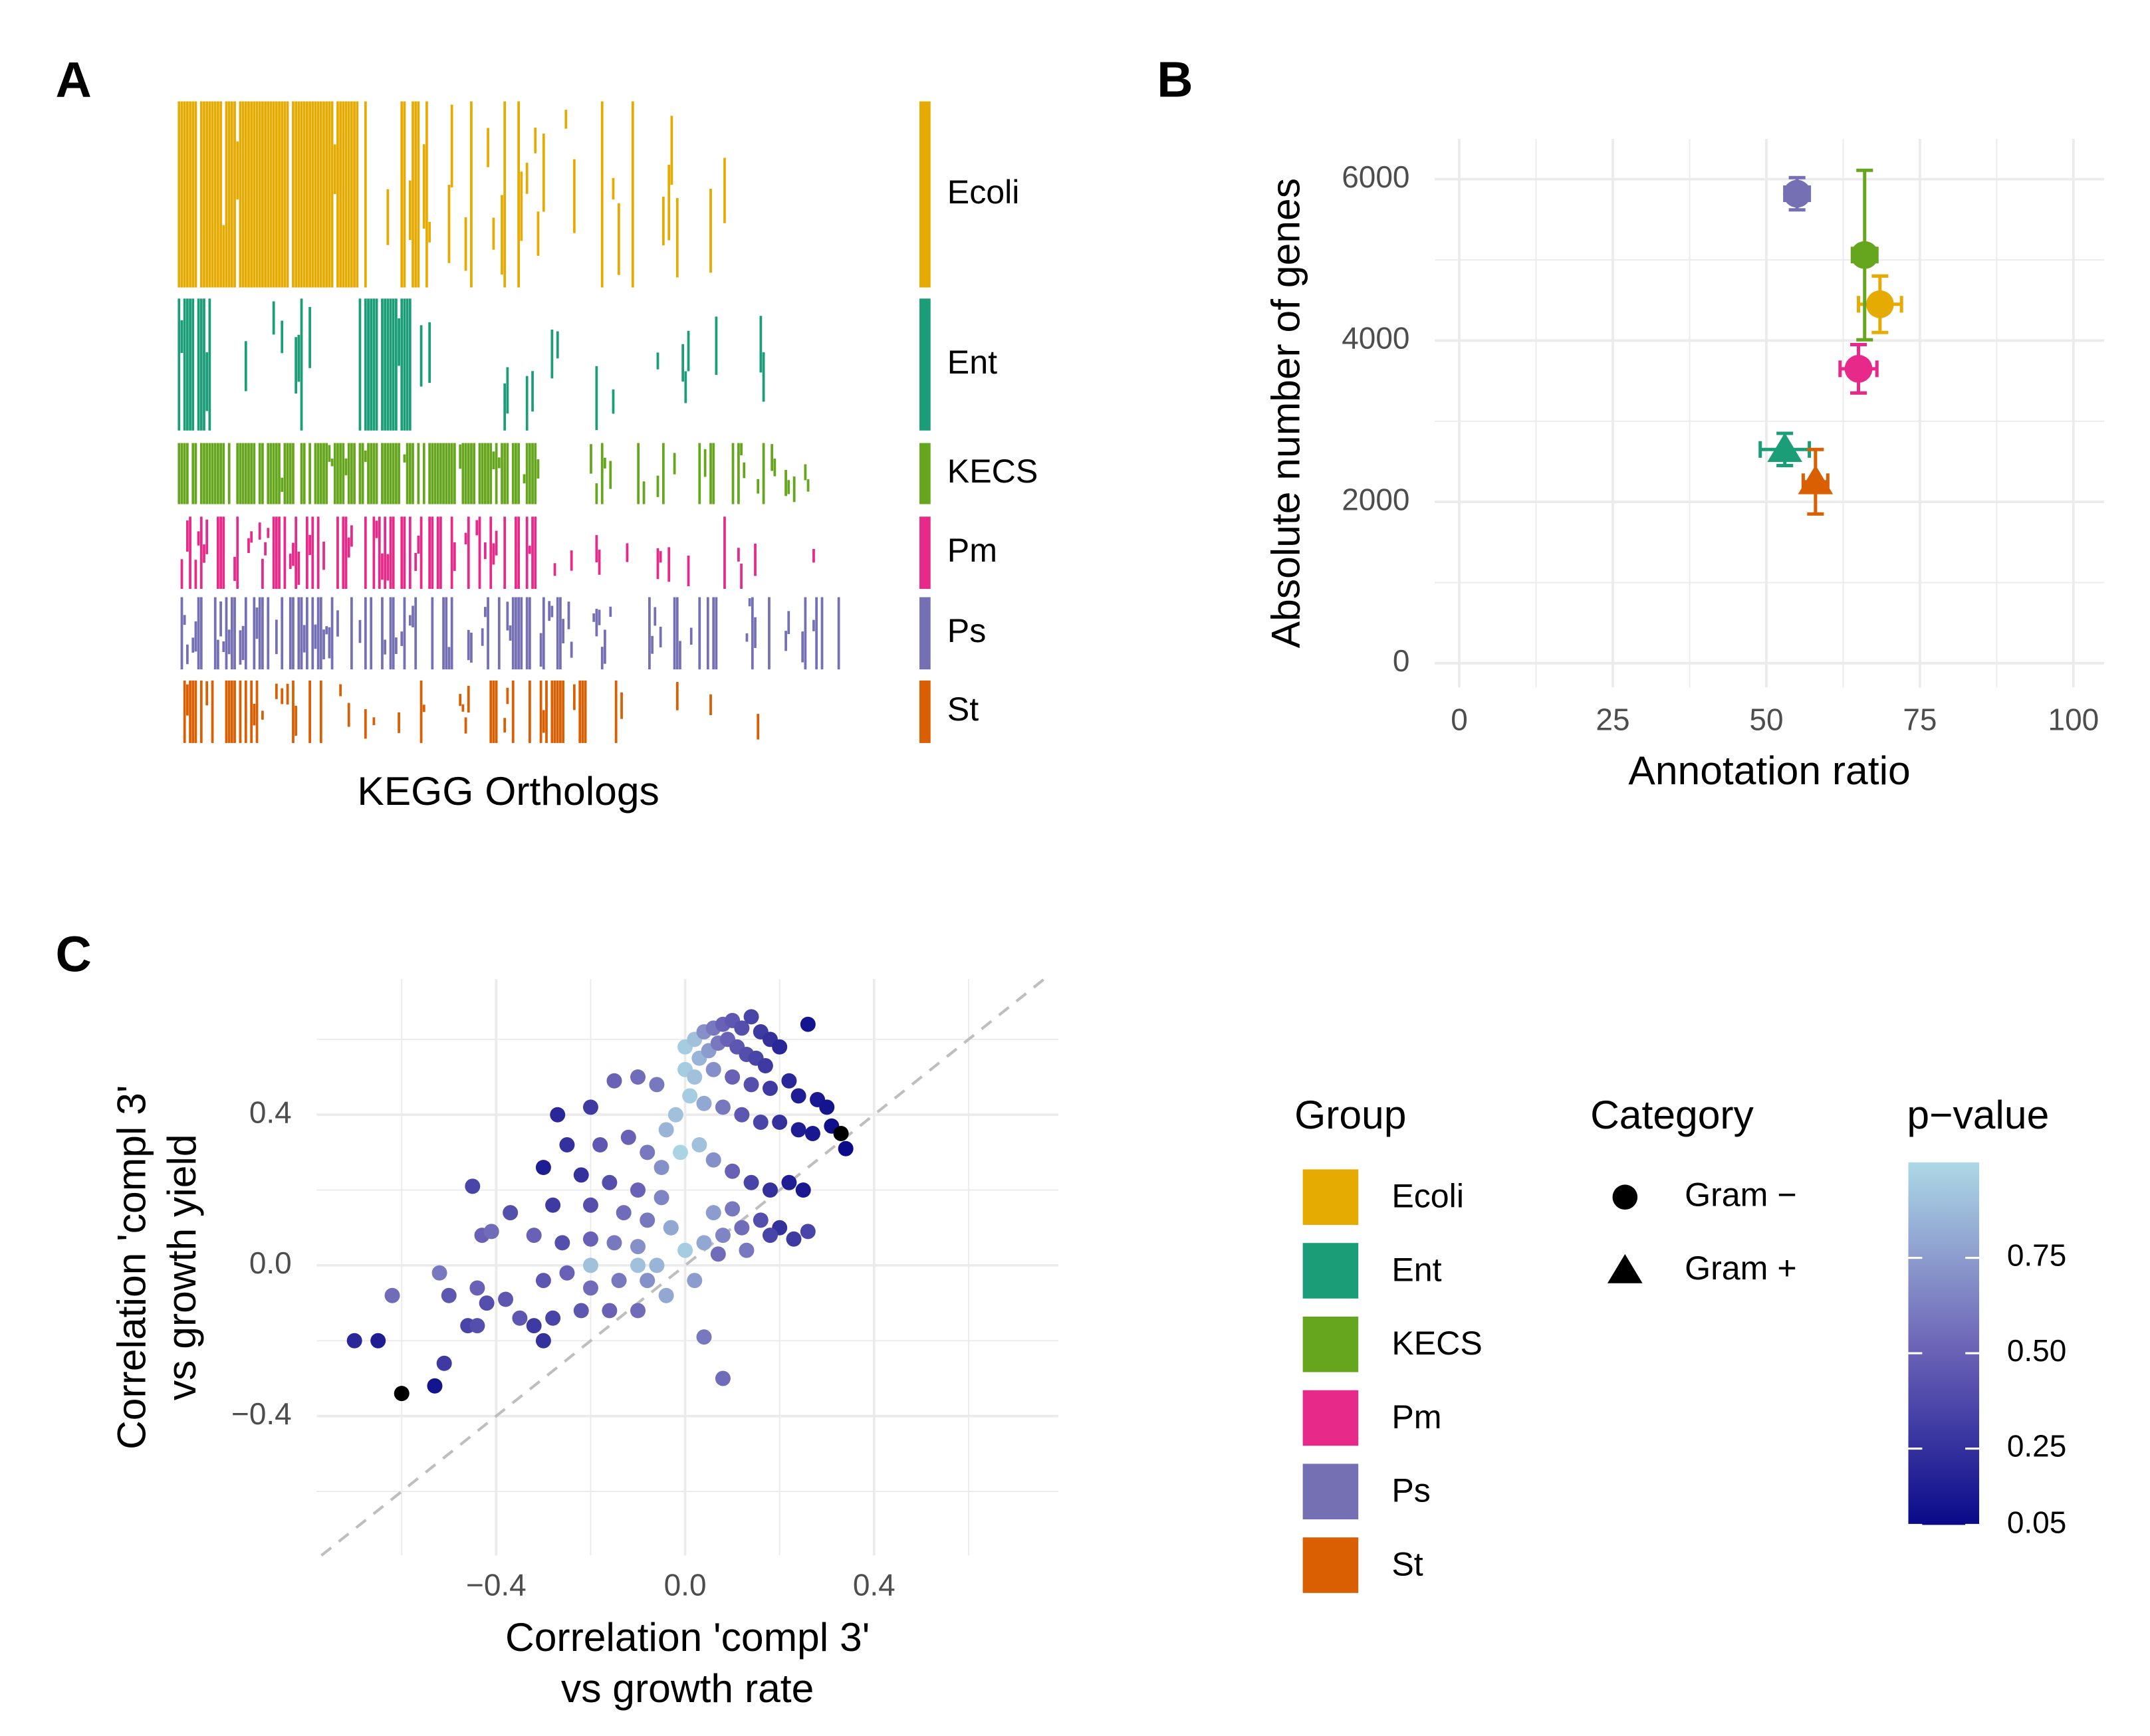  What do you see at coordinates (1920, 720) in the screenshot?
I see `x-tick-label: 75` at bounding box center [1920, 720].